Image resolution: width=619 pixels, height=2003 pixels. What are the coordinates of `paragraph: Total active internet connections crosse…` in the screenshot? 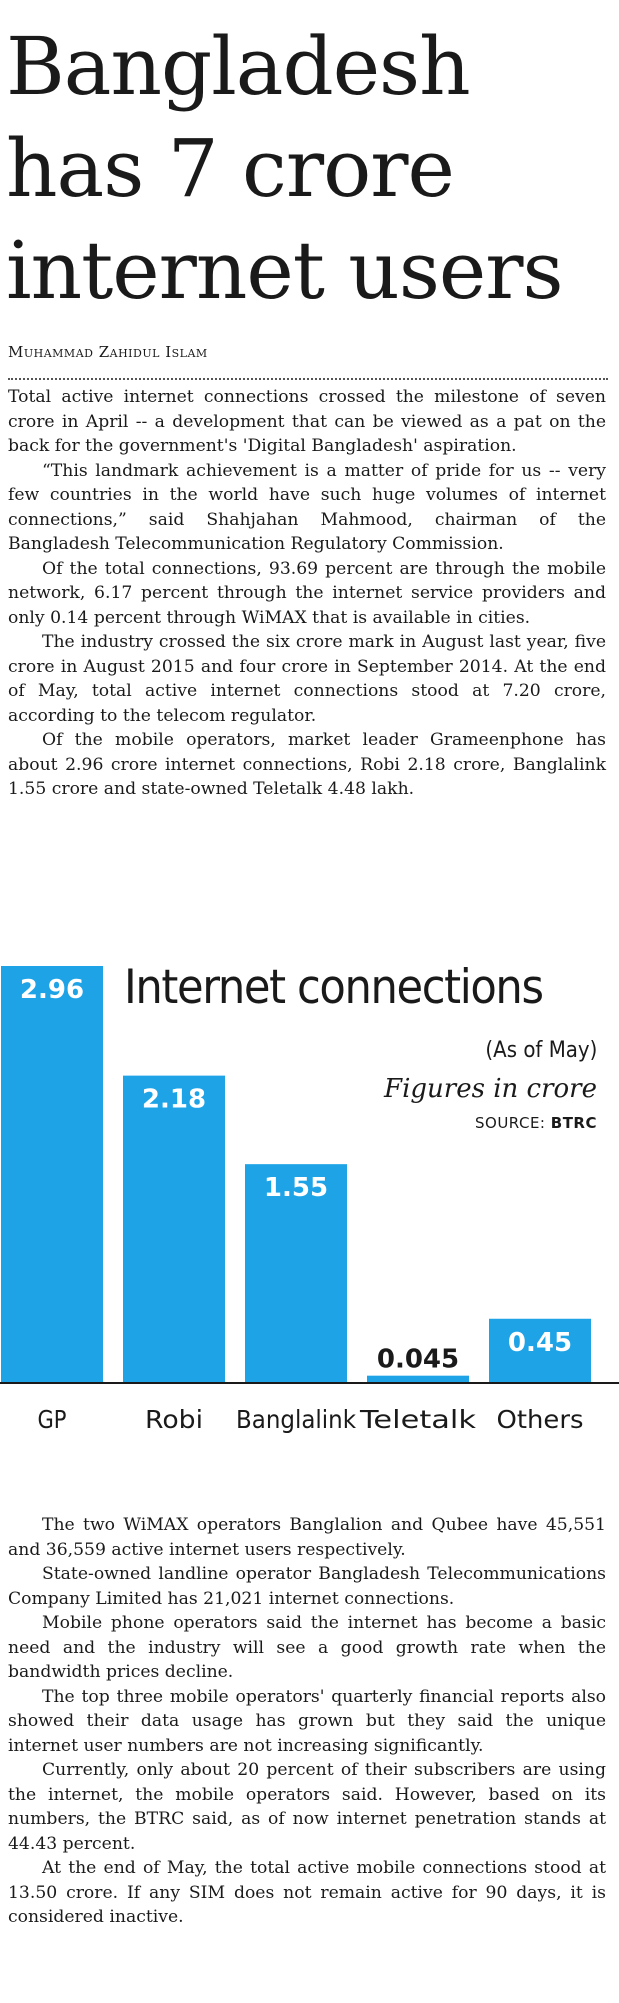 It's located at (307, 421).